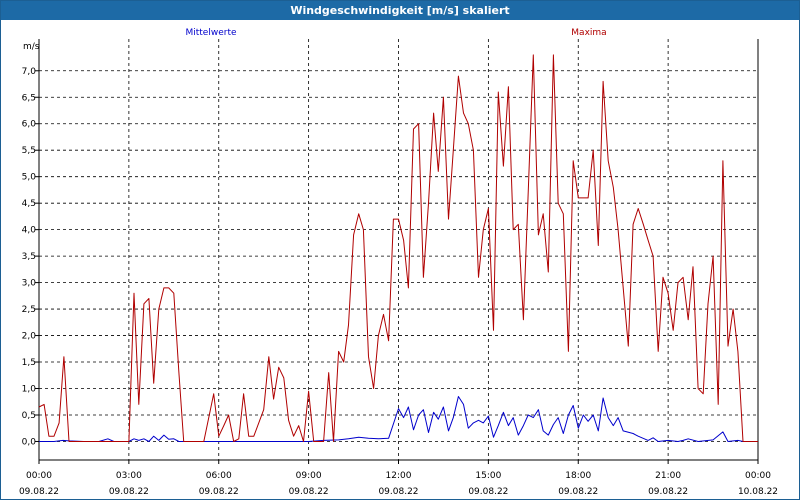  I want to click on x-tick-time-label: 18:00, so click(578, 476).